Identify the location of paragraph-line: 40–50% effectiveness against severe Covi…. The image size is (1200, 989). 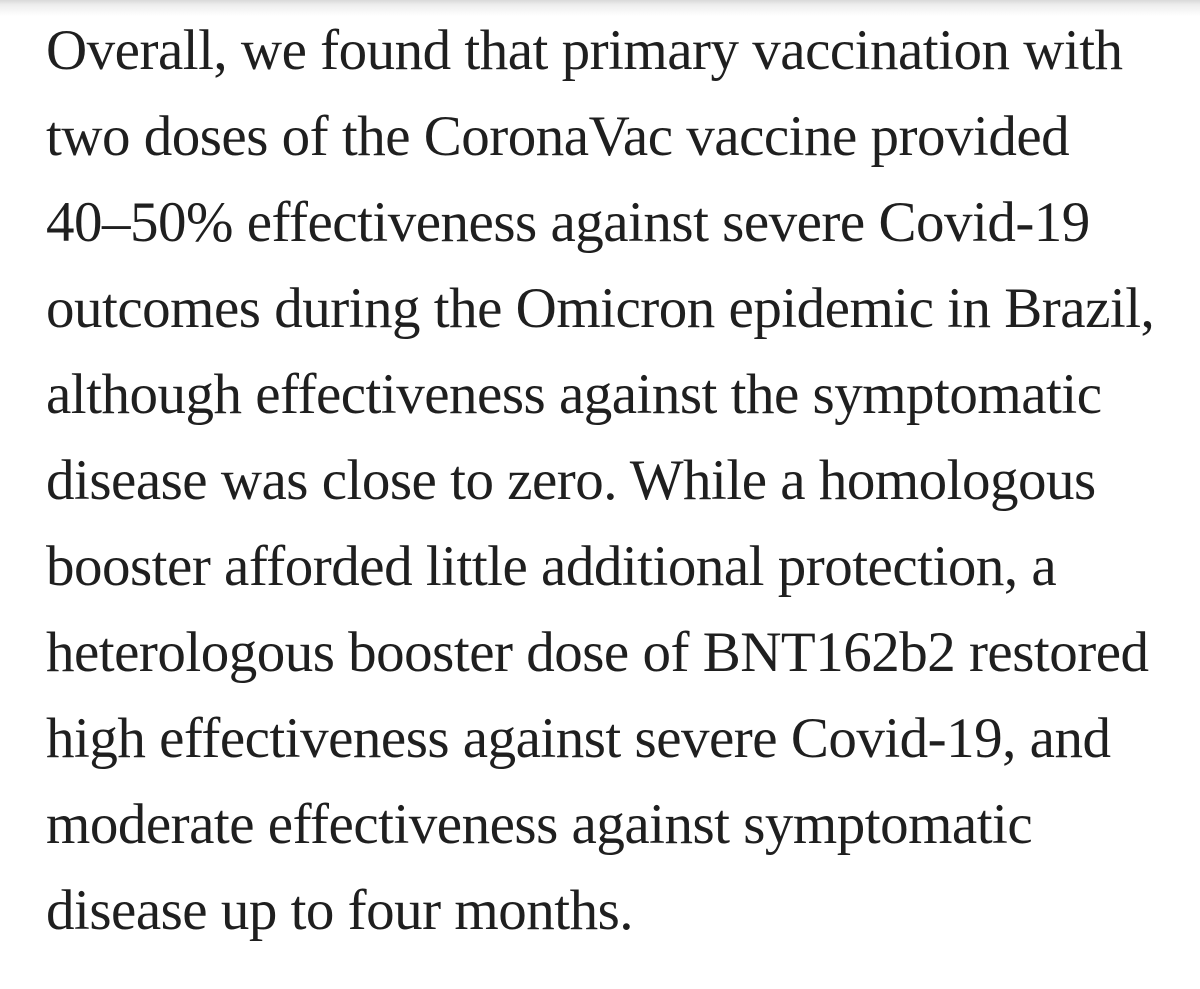
(568, 222).